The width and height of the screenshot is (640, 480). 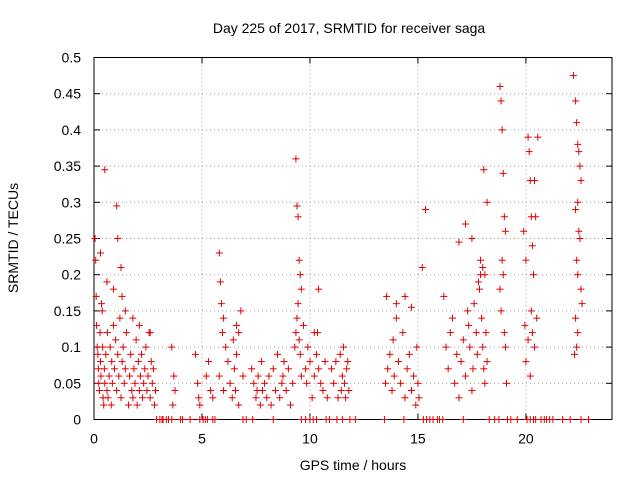 What do you see at coordinates (312, 439) in the screenshot?
I see `x-tick-labels: 0 5 10 15 20` at bounding box center [312, 439].